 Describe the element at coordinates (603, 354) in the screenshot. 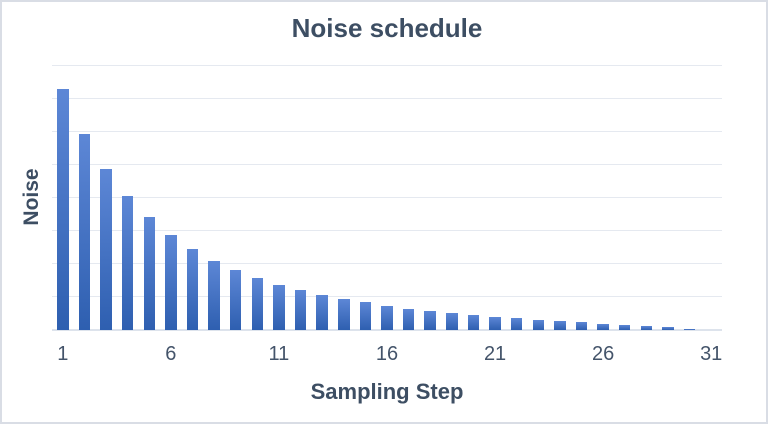

I see `x-tick-label: 26` at that location.